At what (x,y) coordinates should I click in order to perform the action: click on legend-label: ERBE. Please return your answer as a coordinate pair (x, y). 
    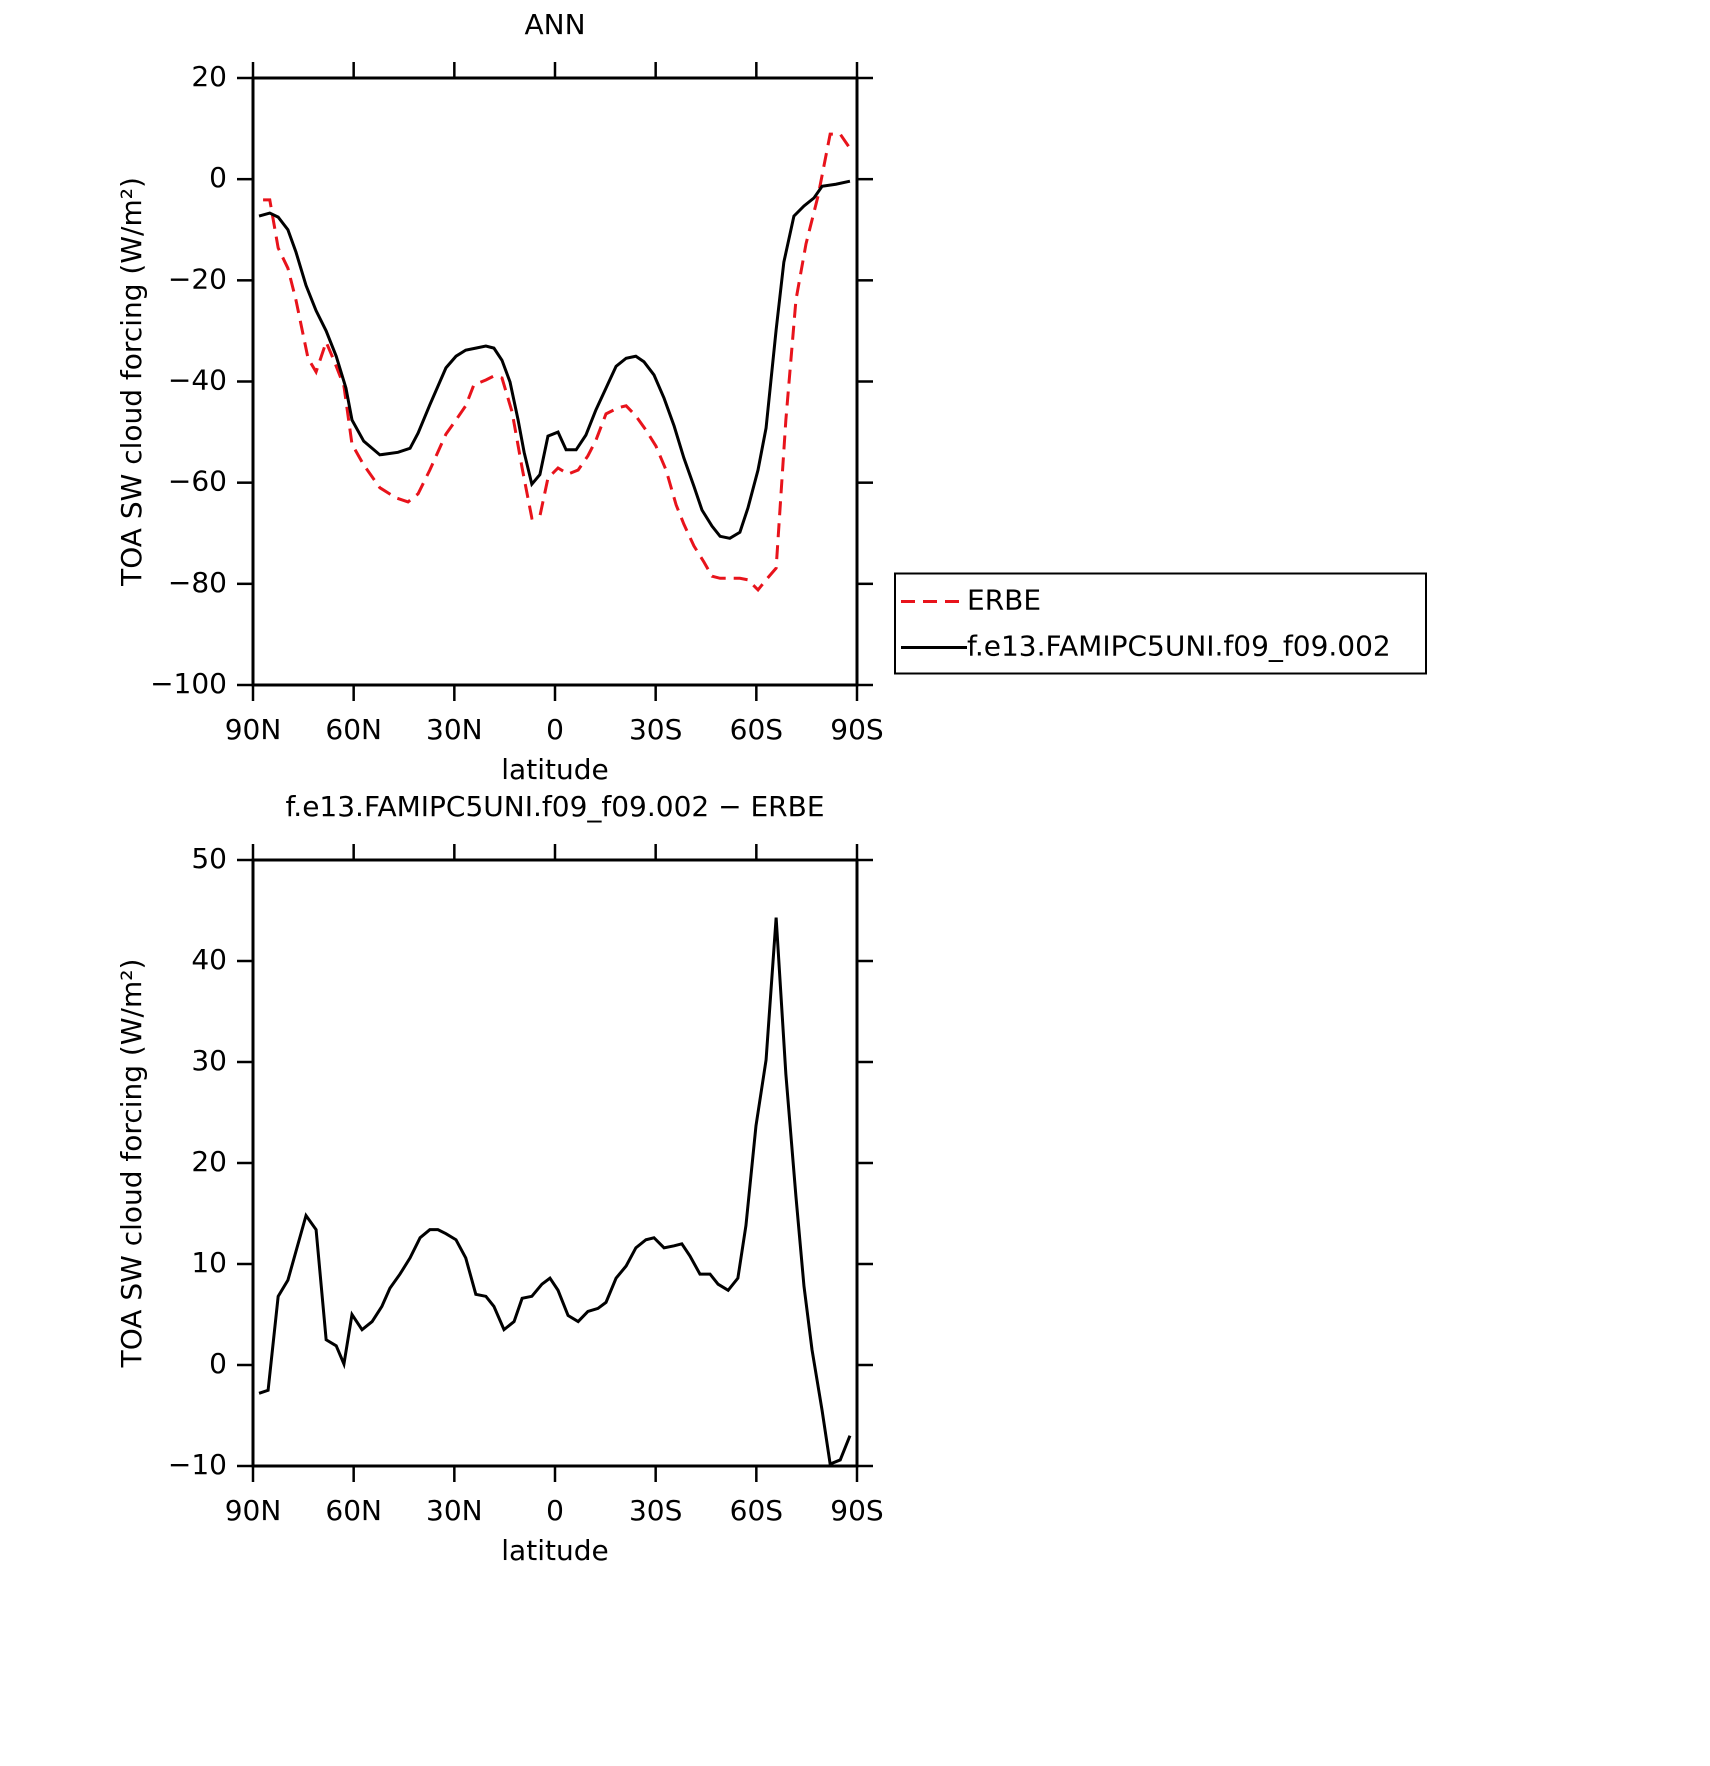
    Looking at the image, I should click on (1004, 600).